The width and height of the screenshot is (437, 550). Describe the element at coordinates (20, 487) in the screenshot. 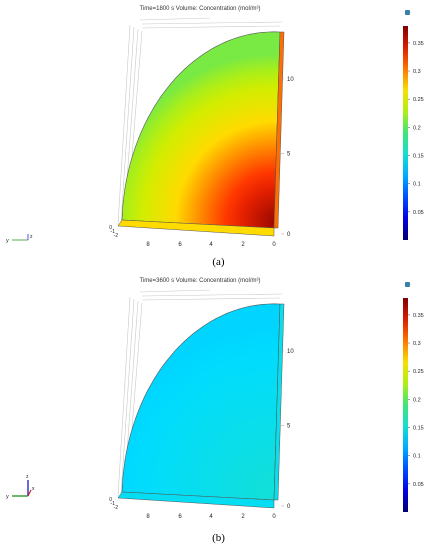

I see `axis-triad: y zx` at that location.